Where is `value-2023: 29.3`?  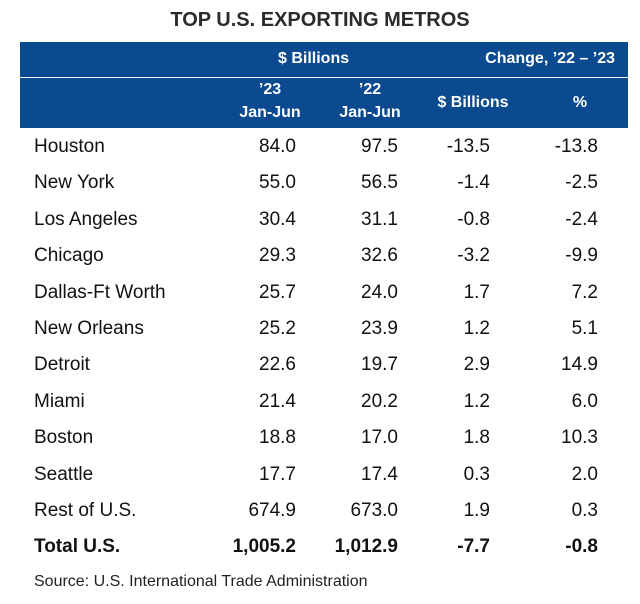 value-2023: 29.3 is located at coordinates (277, 256).